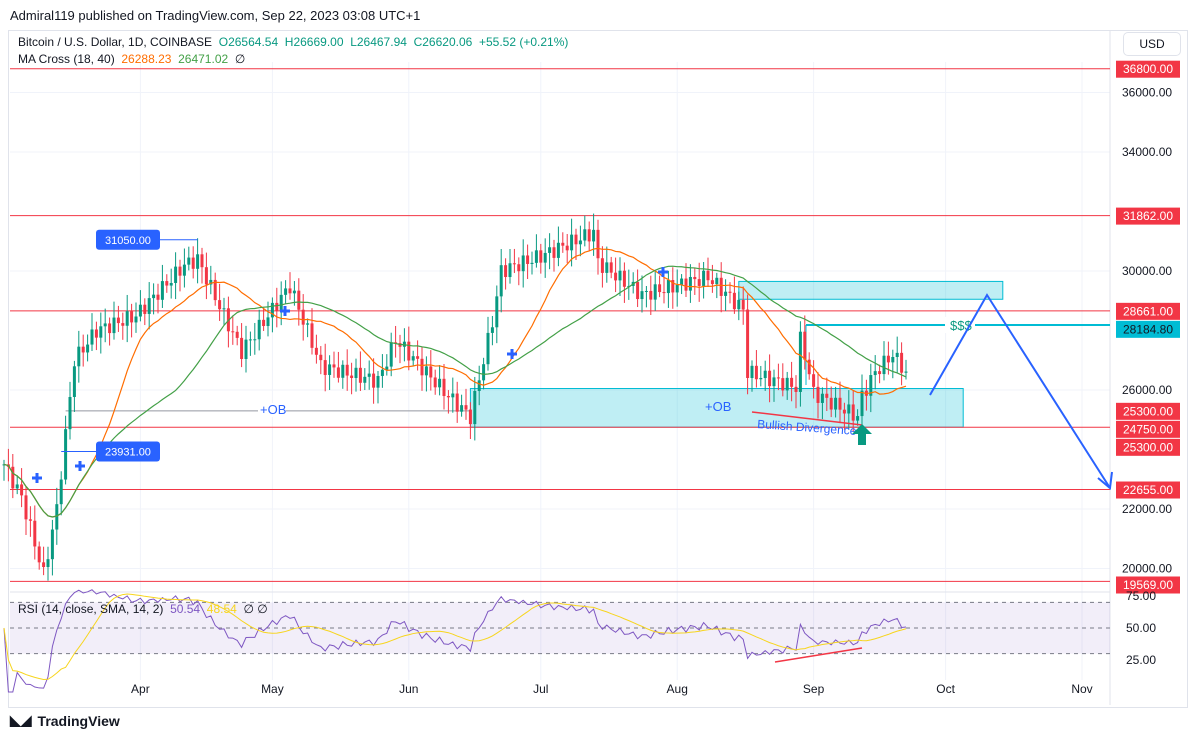 This screenshot has width=1195, height=738. Describe the element at coordinates (945, 689) in the screenshot. I see `x-tick-label: Oct` at that location.